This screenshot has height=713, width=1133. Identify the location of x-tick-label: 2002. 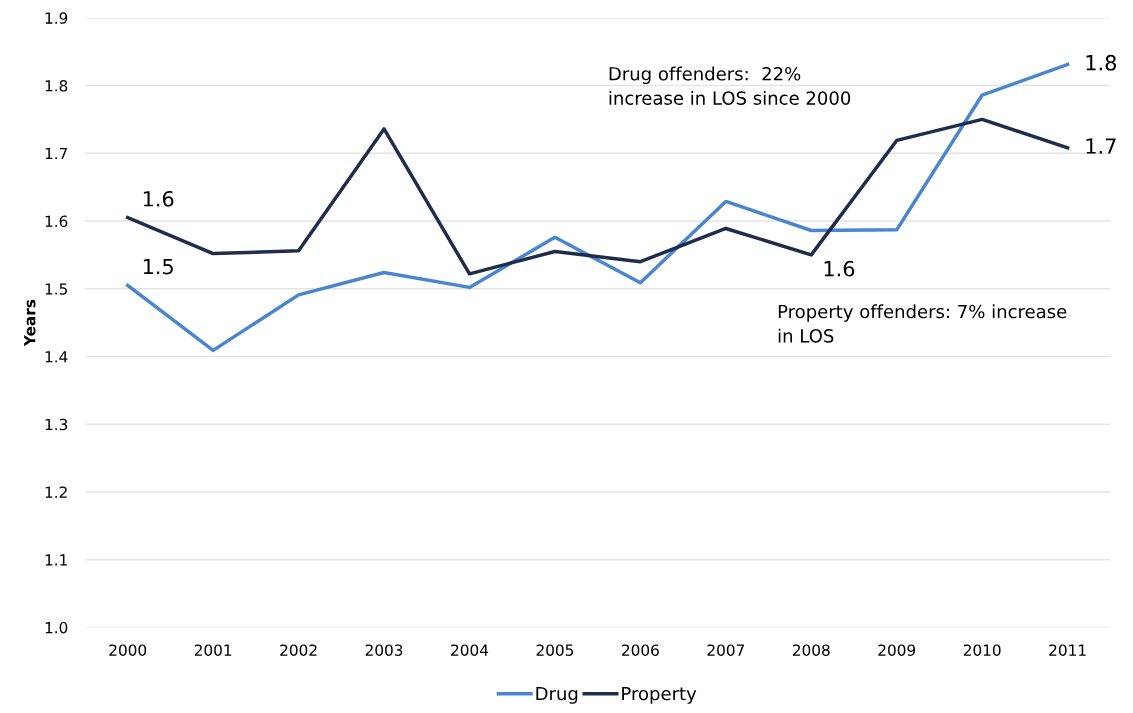
(298, 650).